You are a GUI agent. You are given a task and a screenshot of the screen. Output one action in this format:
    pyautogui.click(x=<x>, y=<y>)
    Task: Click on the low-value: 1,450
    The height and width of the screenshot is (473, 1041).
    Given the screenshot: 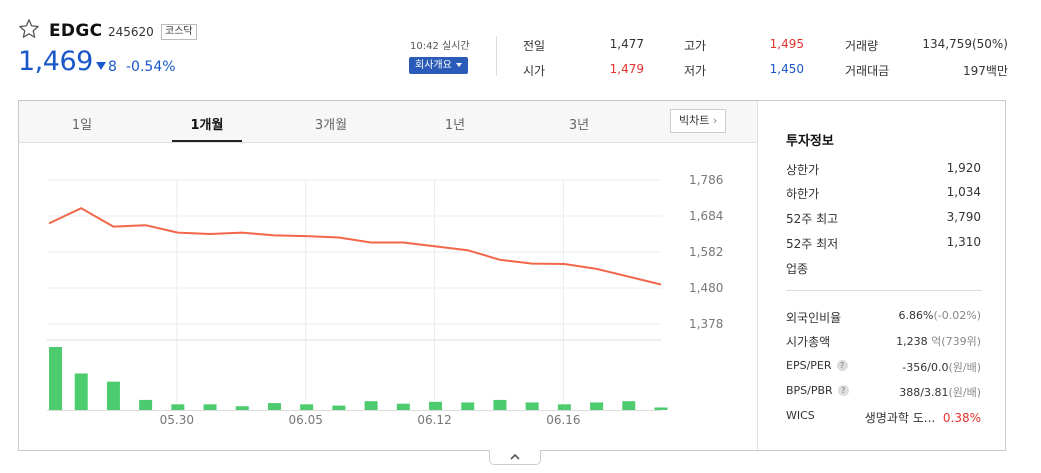 What is the action you would take?
    pyautogui.click(x=786, y=69)
    